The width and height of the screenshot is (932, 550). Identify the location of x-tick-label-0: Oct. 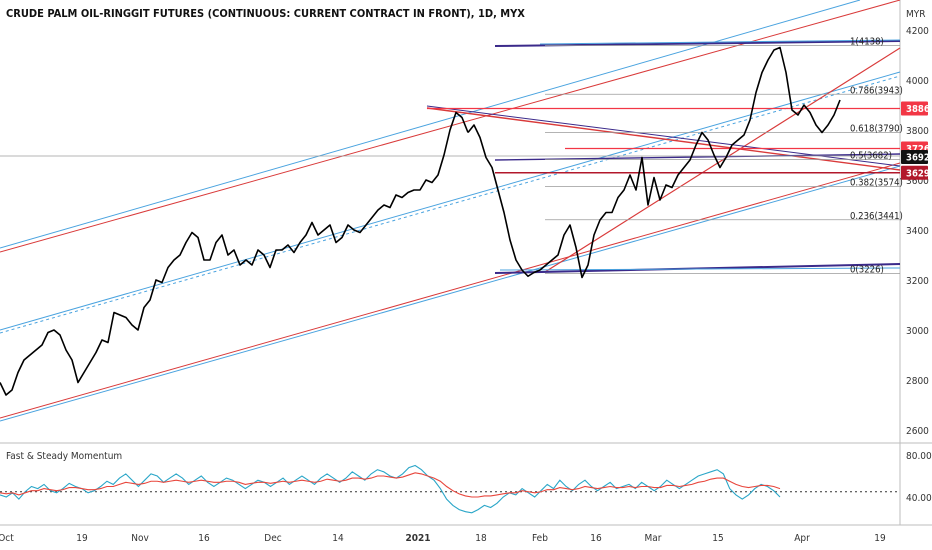
(7, 538).